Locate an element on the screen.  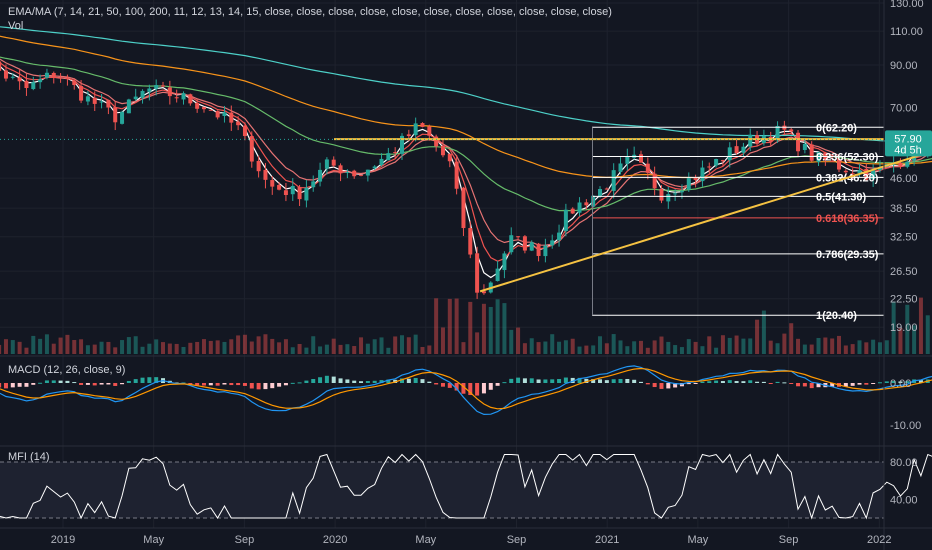
mfi-pane is located at coordinates (466, 482).